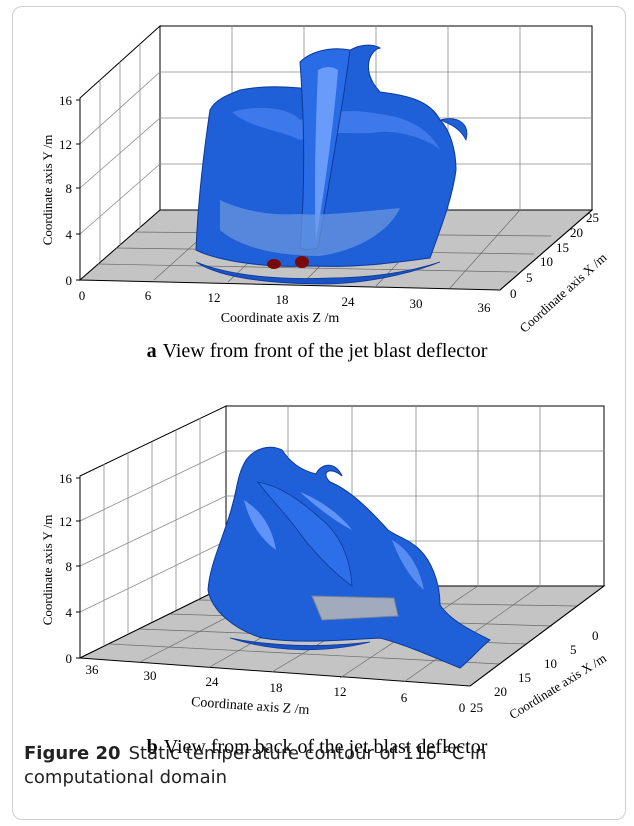  Describe the element at coordinates (60, 568) in the screenshot. I see `y-axis-b: 0 4 8 12 16 Coordinate axis Y /m` at that location.